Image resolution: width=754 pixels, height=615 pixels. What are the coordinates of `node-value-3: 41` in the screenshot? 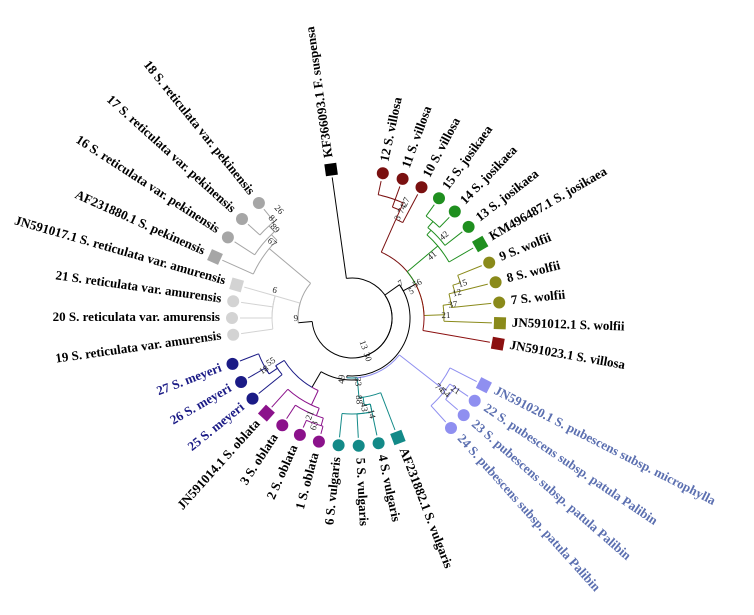 It's located at (431, 255).